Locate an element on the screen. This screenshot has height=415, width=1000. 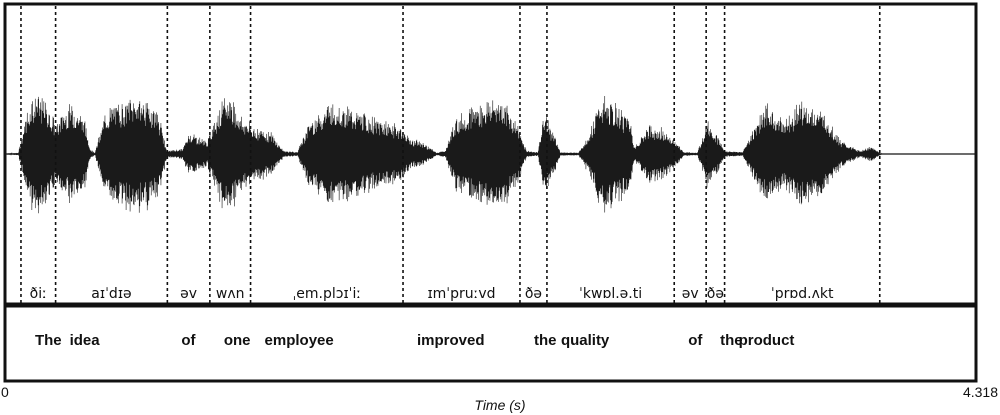
time-axis-title: Time (s) is located at coordinates (500, 405).